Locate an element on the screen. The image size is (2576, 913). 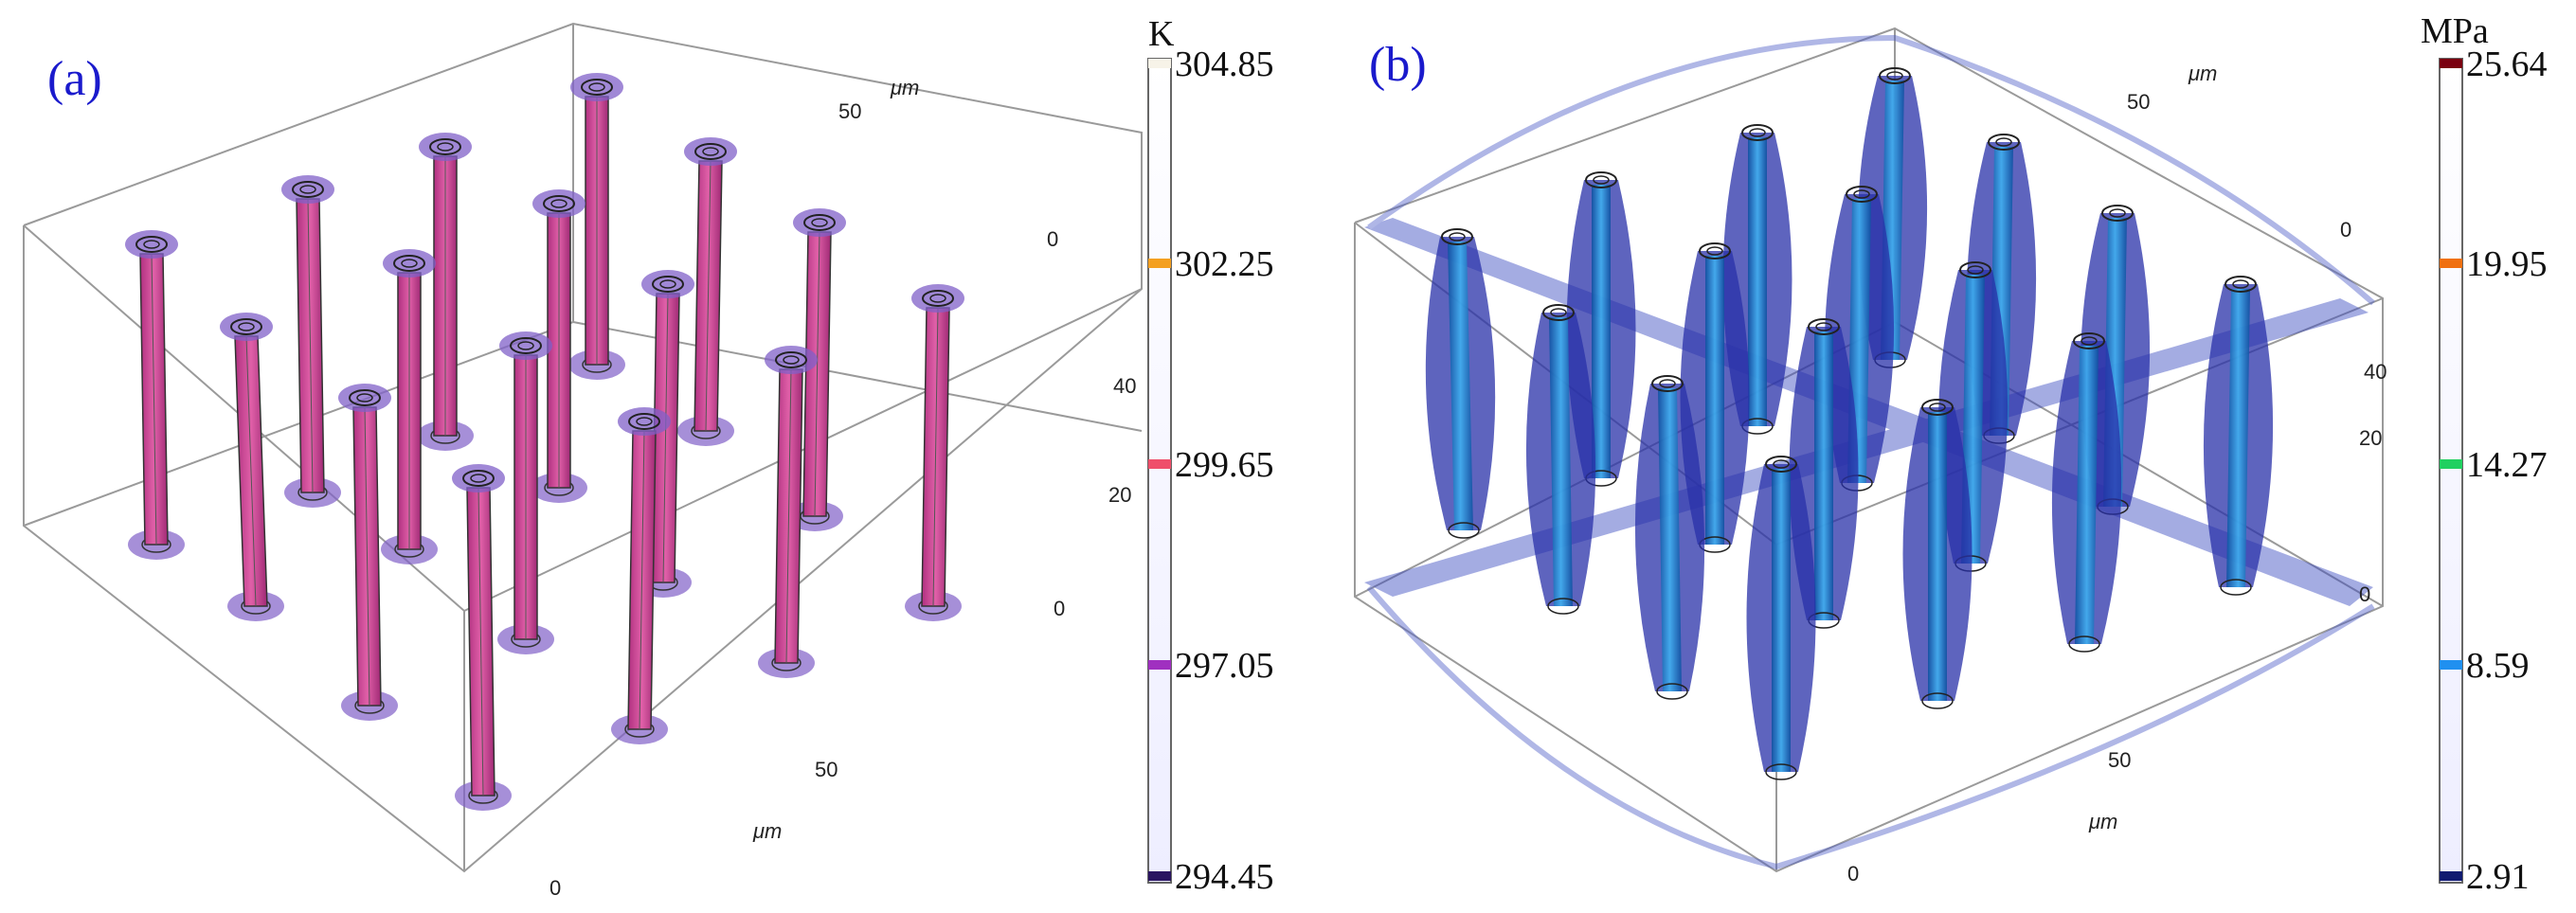
colorbar-a-tick-label: 302.25 is located at coordinates (1224, 264).